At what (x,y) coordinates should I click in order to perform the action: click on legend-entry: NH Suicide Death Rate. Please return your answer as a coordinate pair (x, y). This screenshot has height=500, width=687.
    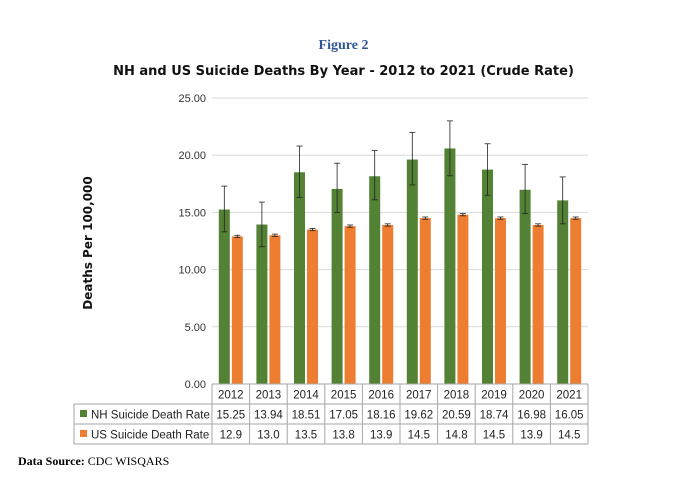
    Looking at the image, I should click on (150, 416).